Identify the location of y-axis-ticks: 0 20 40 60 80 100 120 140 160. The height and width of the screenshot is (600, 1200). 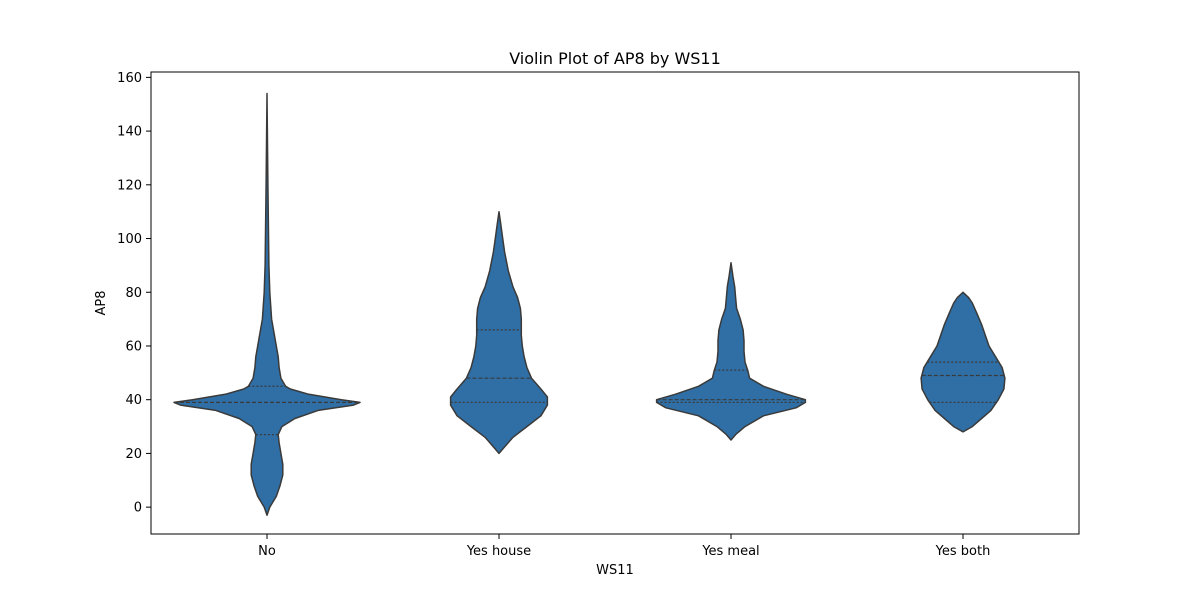
(134, 293).